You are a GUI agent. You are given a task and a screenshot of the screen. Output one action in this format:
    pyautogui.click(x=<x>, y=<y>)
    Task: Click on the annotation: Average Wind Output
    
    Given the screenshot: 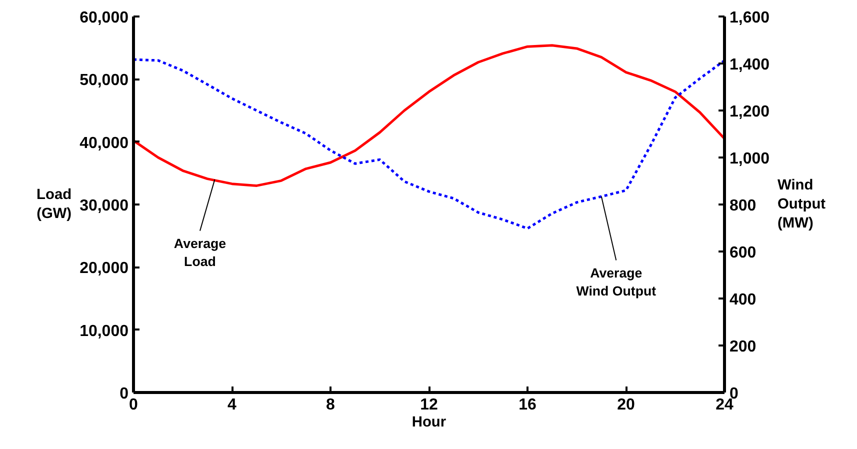 What is the action you would take?
    pyautogui.click(x=616, y=281)
    